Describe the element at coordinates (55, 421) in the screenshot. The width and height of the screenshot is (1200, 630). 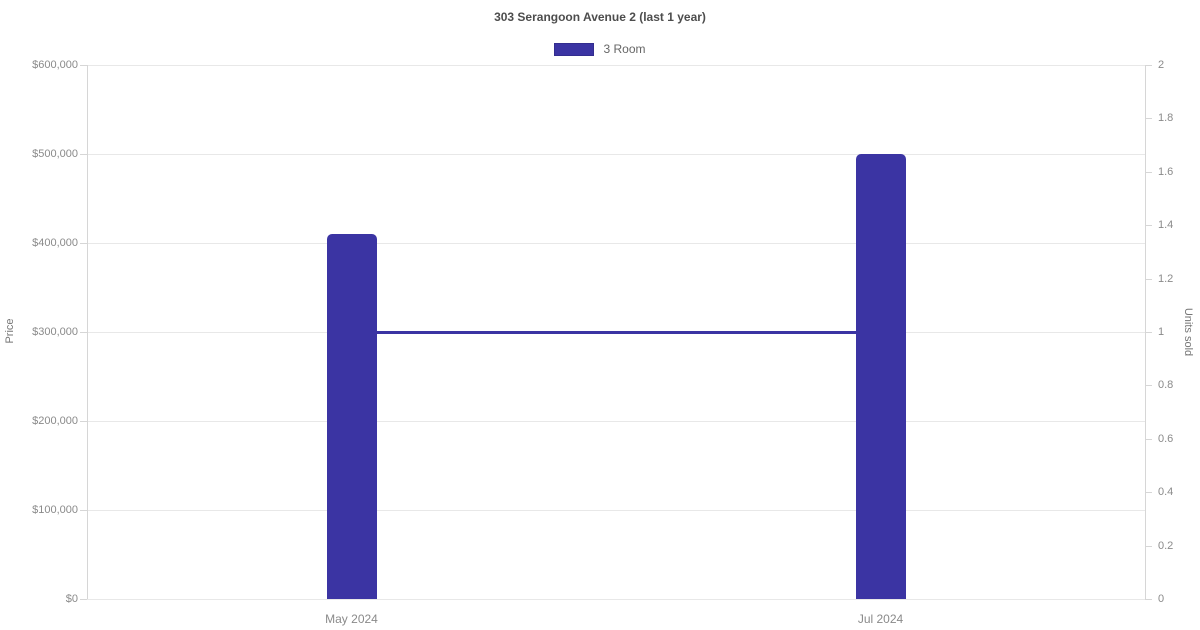
I see `left-axis-tick-label: $200,000` at that location.